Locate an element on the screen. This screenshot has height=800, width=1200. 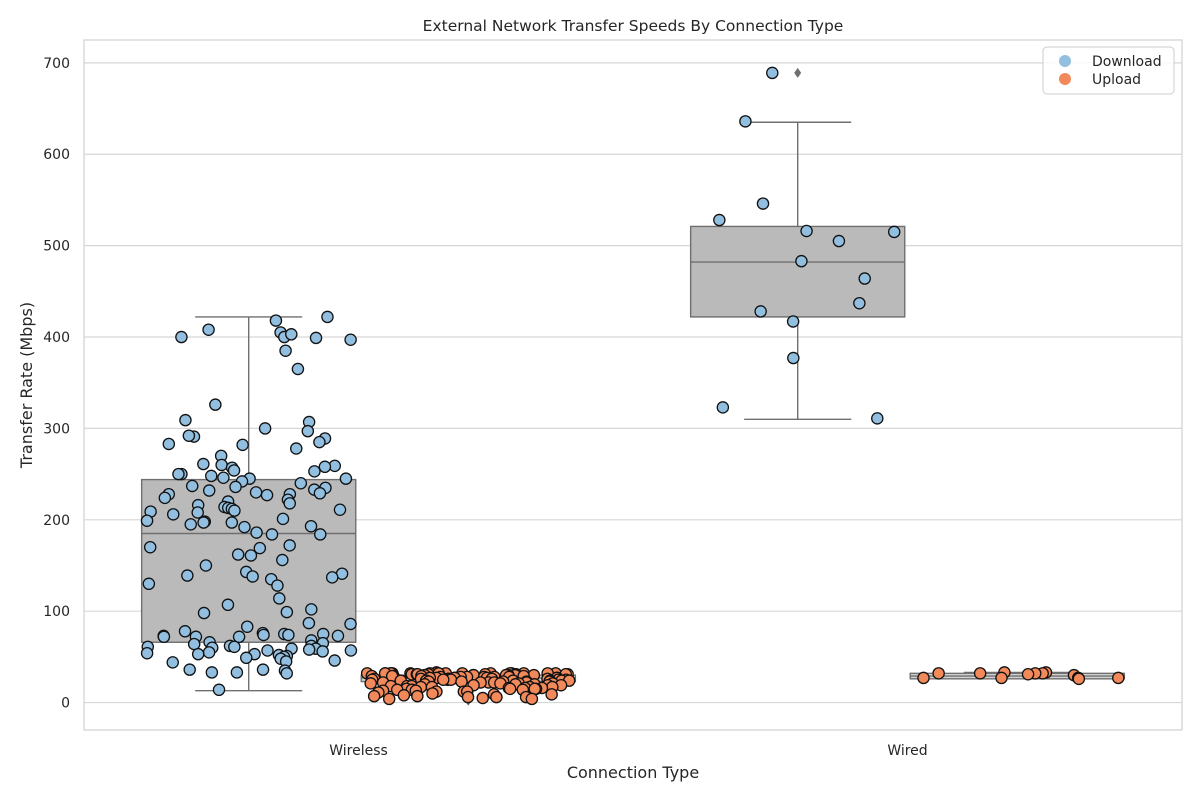
y-tick-500: 500 is located at coordinates (56, 247).